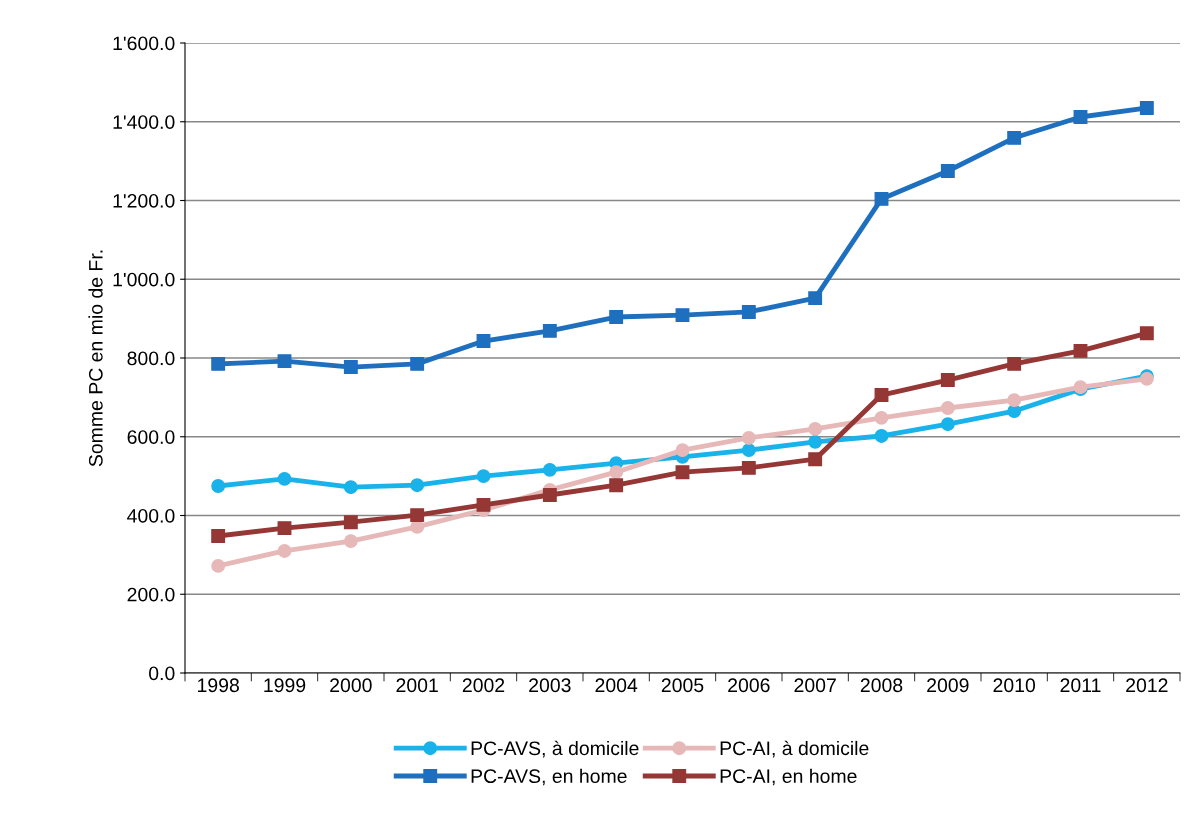 The height and width of the screenshot is (834, 1201). Describe the element at coordinates (550, 685) in the screenshot. I see `x-tick-label: 2003` at that location.